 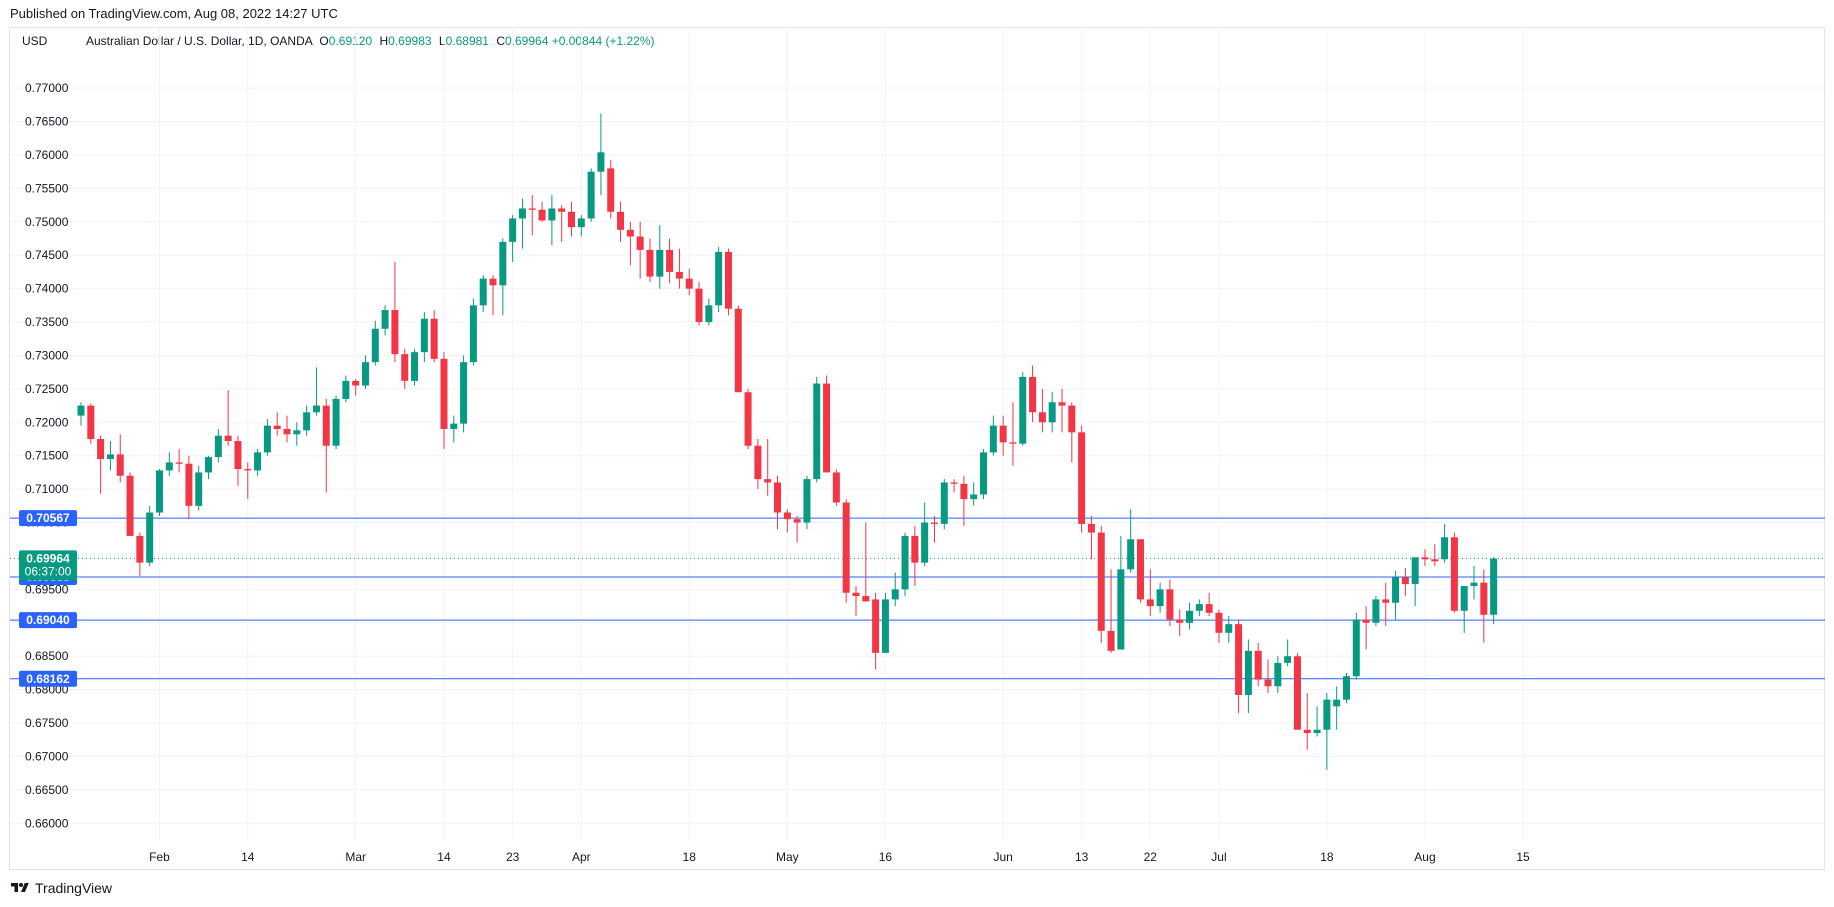 What do you see at coordinates (47, 756) in the screenshot?
I see `y-tick-label: 0.67000` at bounding box center [47, 756].